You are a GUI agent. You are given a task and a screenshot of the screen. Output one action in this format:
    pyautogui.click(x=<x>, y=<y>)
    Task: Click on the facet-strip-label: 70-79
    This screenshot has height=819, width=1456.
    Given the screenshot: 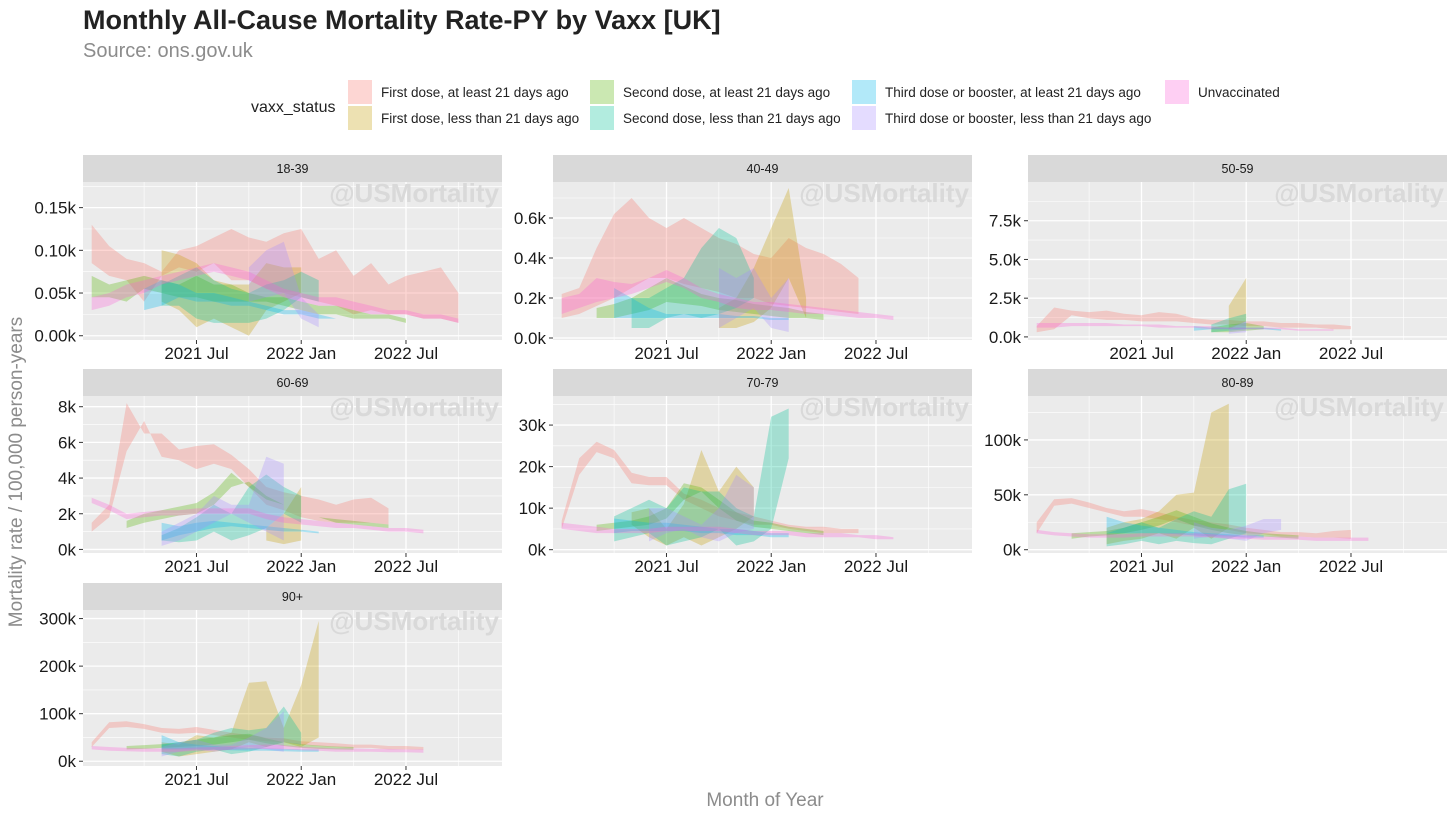 What is the action you would take?
    pyautogui.click(x=763, y=383)
    